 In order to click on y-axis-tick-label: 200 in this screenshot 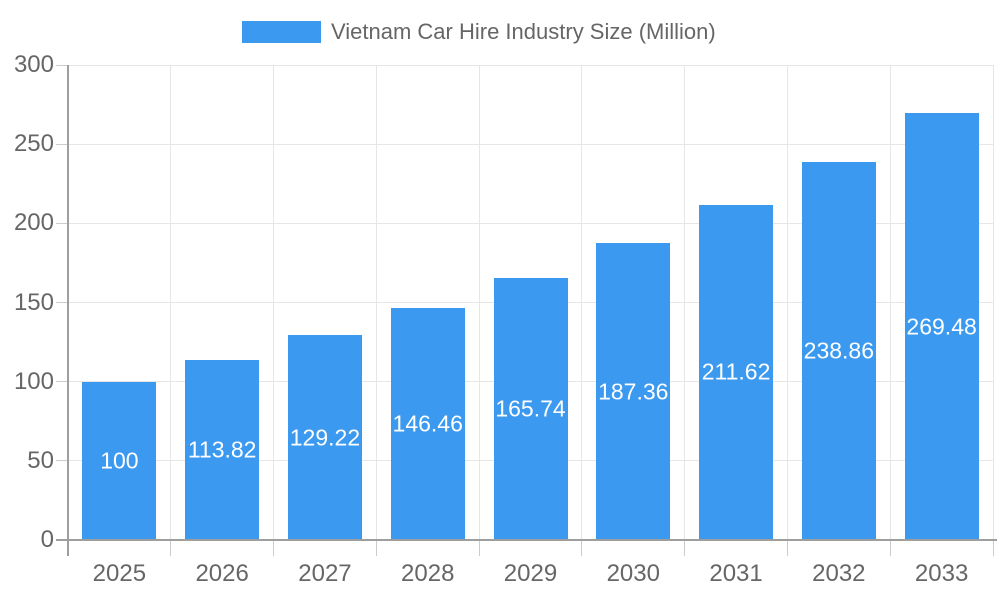, I will do `click(33, 223)`.